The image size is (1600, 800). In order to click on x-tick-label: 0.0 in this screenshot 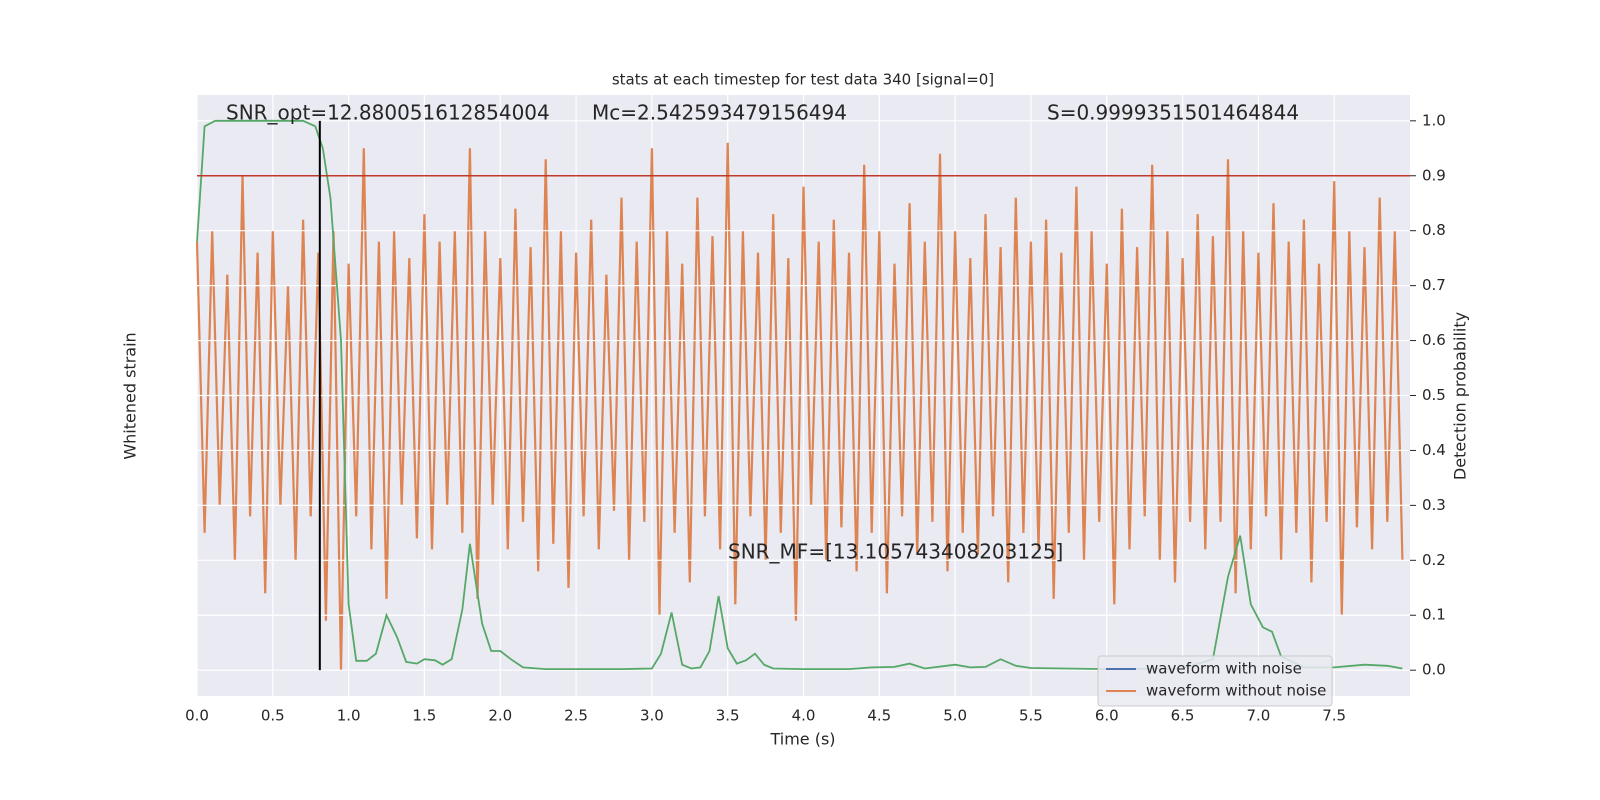, I will do `click(197, 716)`.